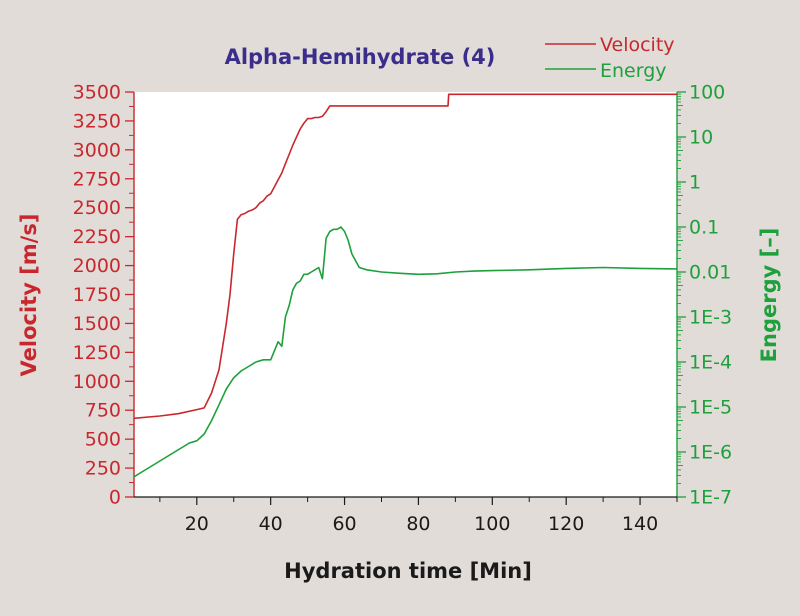 The image size is (800, 616). I want to click on y-right-tick-label: 1E-5, so click(710, 408).